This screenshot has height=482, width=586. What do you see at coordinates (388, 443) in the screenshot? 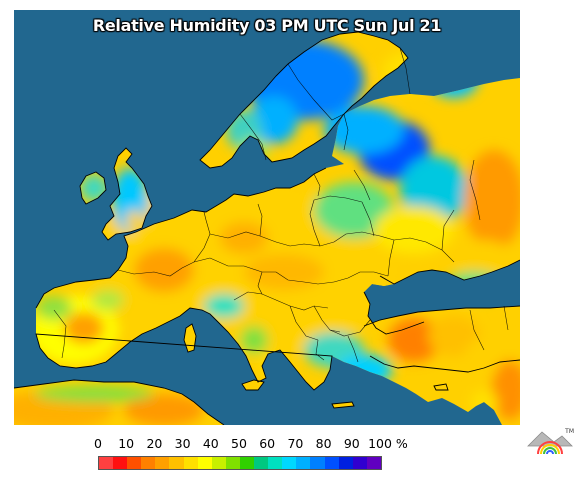
I see `legend-tick-label: 100 %` at bounding box center [388, 443].